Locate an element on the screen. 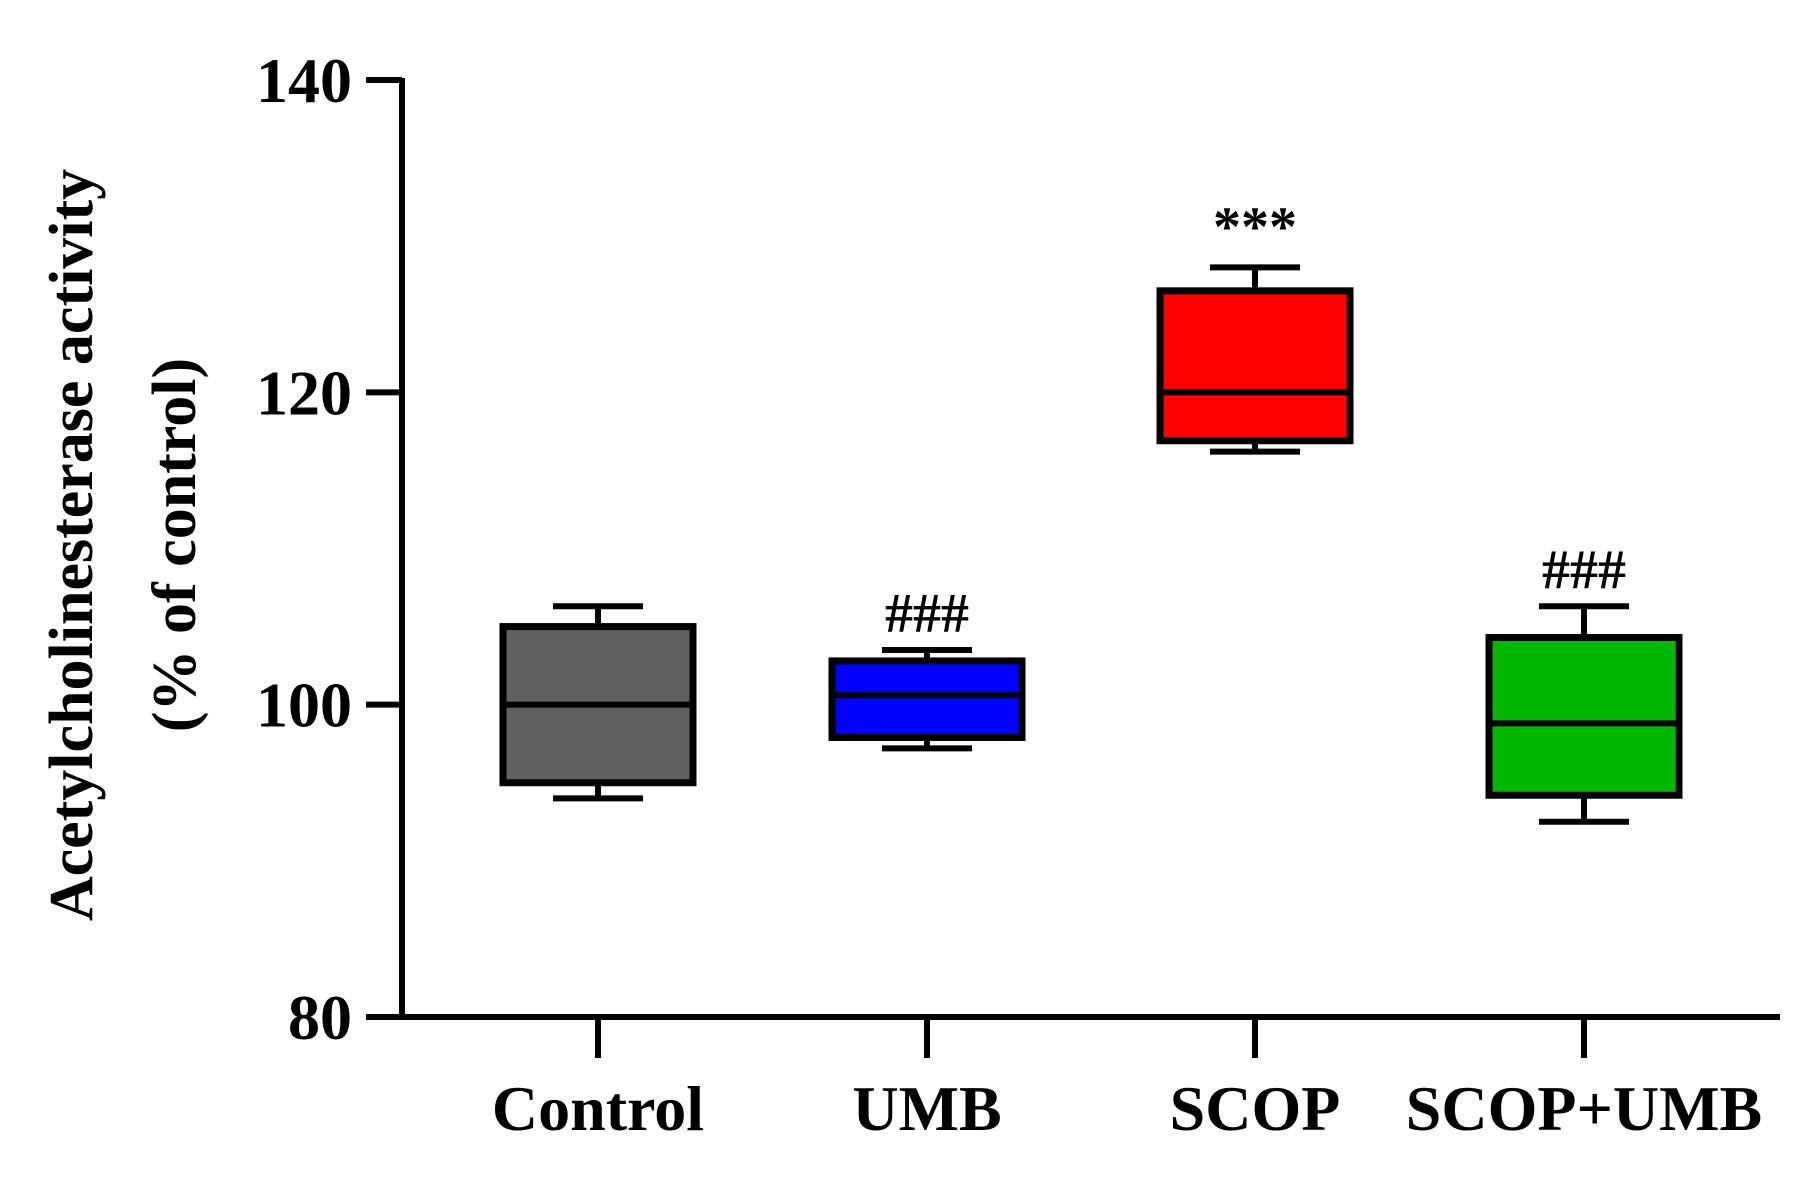 The width and height of the screenshot is (1809, 1186). y-ticks: 80 100 120 140 is located at coordinates (329, 549).